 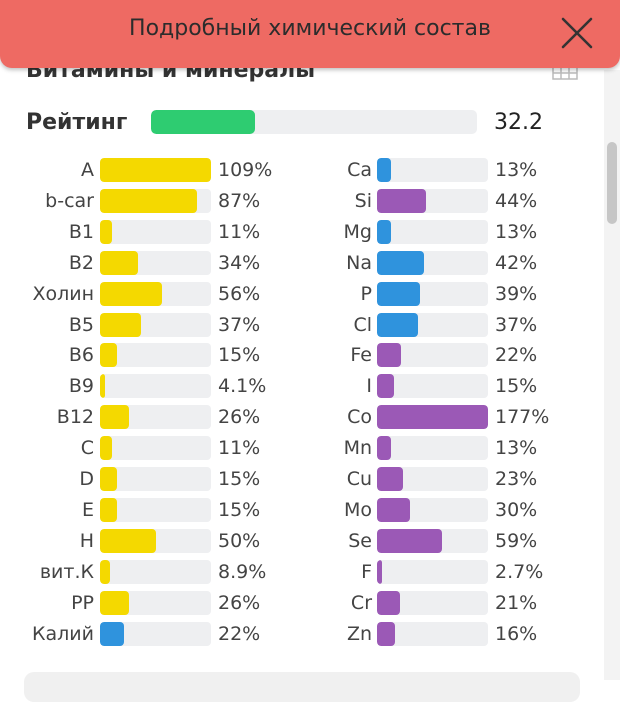 I want to click on close-icon, so click(x=577, y=33).